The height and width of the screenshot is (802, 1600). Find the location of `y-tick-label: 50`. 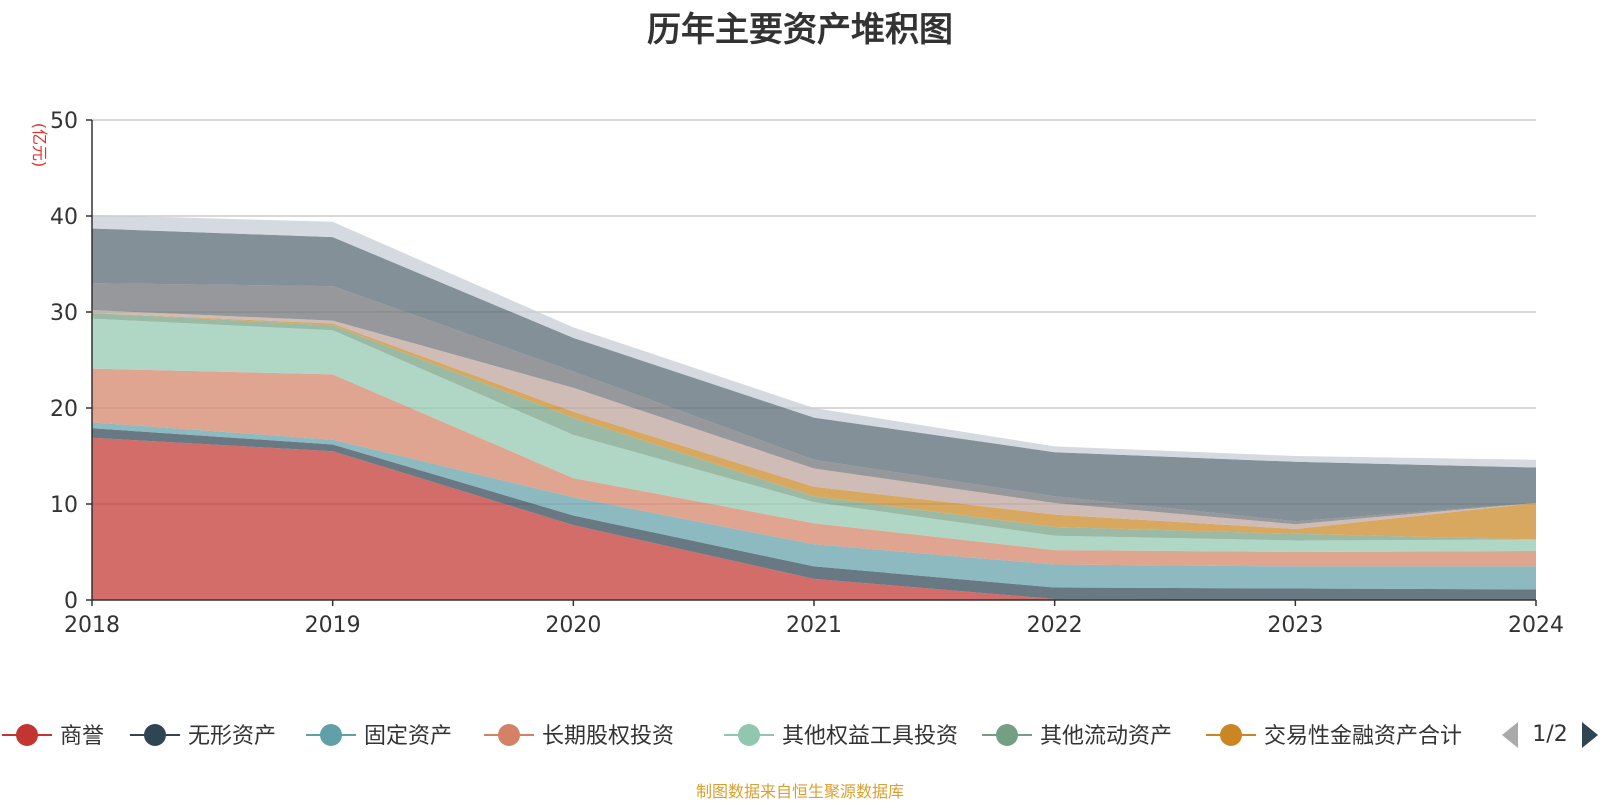

y-tick-label: 50 is located at coordinates (64, 121).